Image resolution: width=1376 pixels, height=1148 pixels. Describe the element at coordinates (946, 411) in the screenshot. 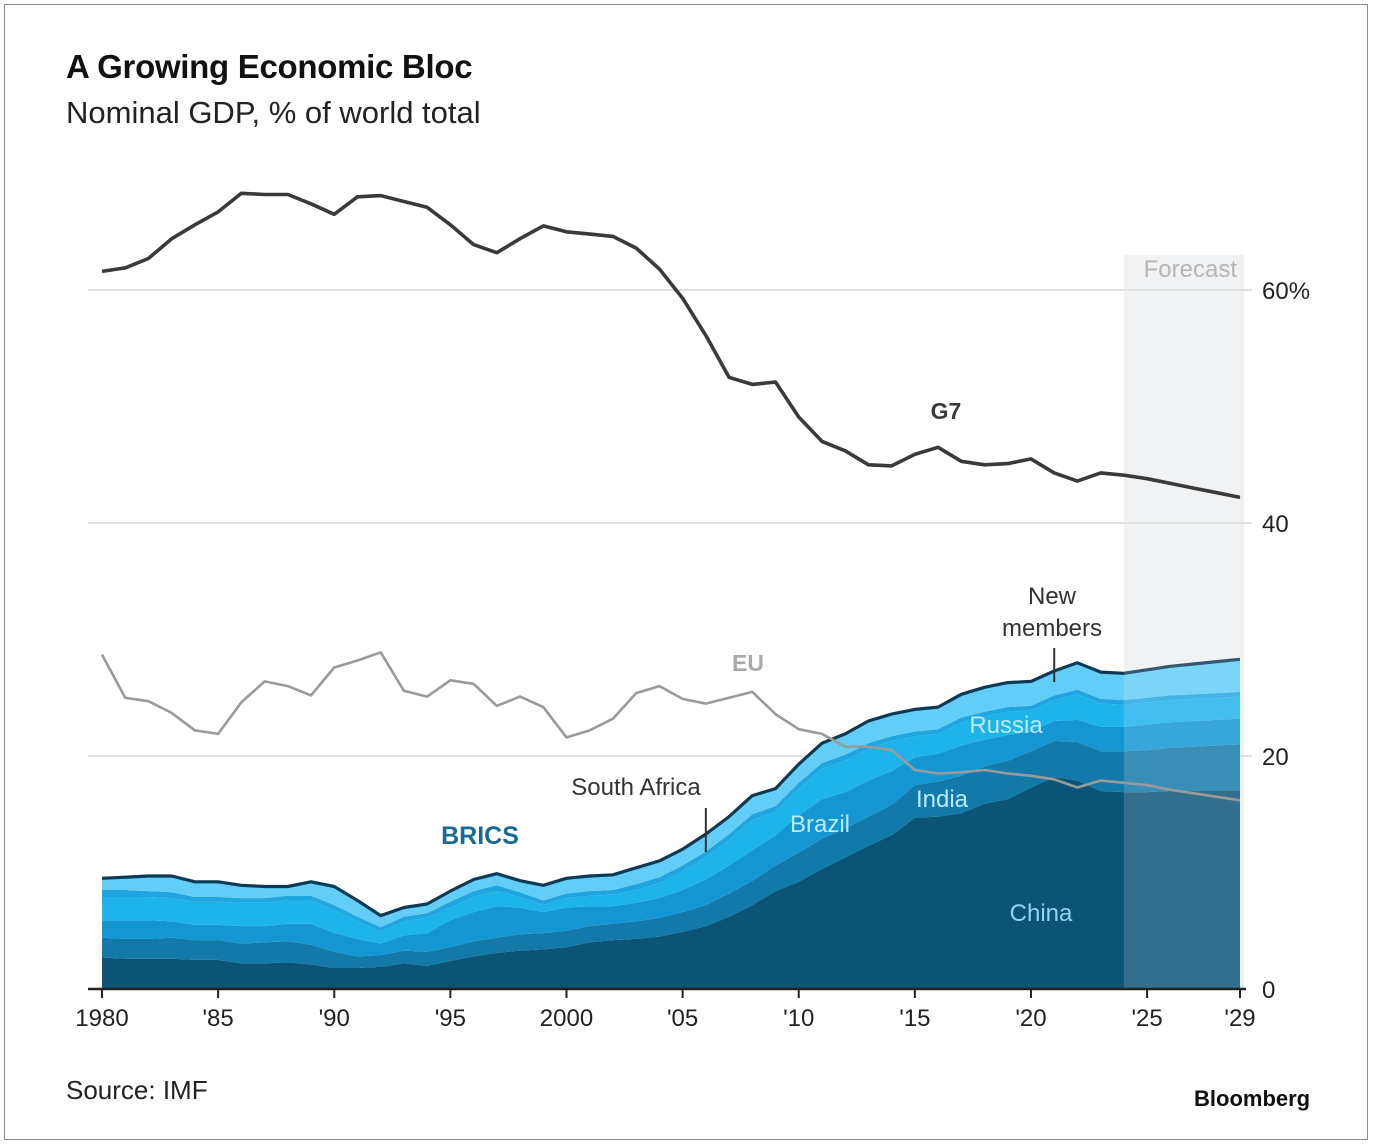

I see `label-g7: G7` at that location.